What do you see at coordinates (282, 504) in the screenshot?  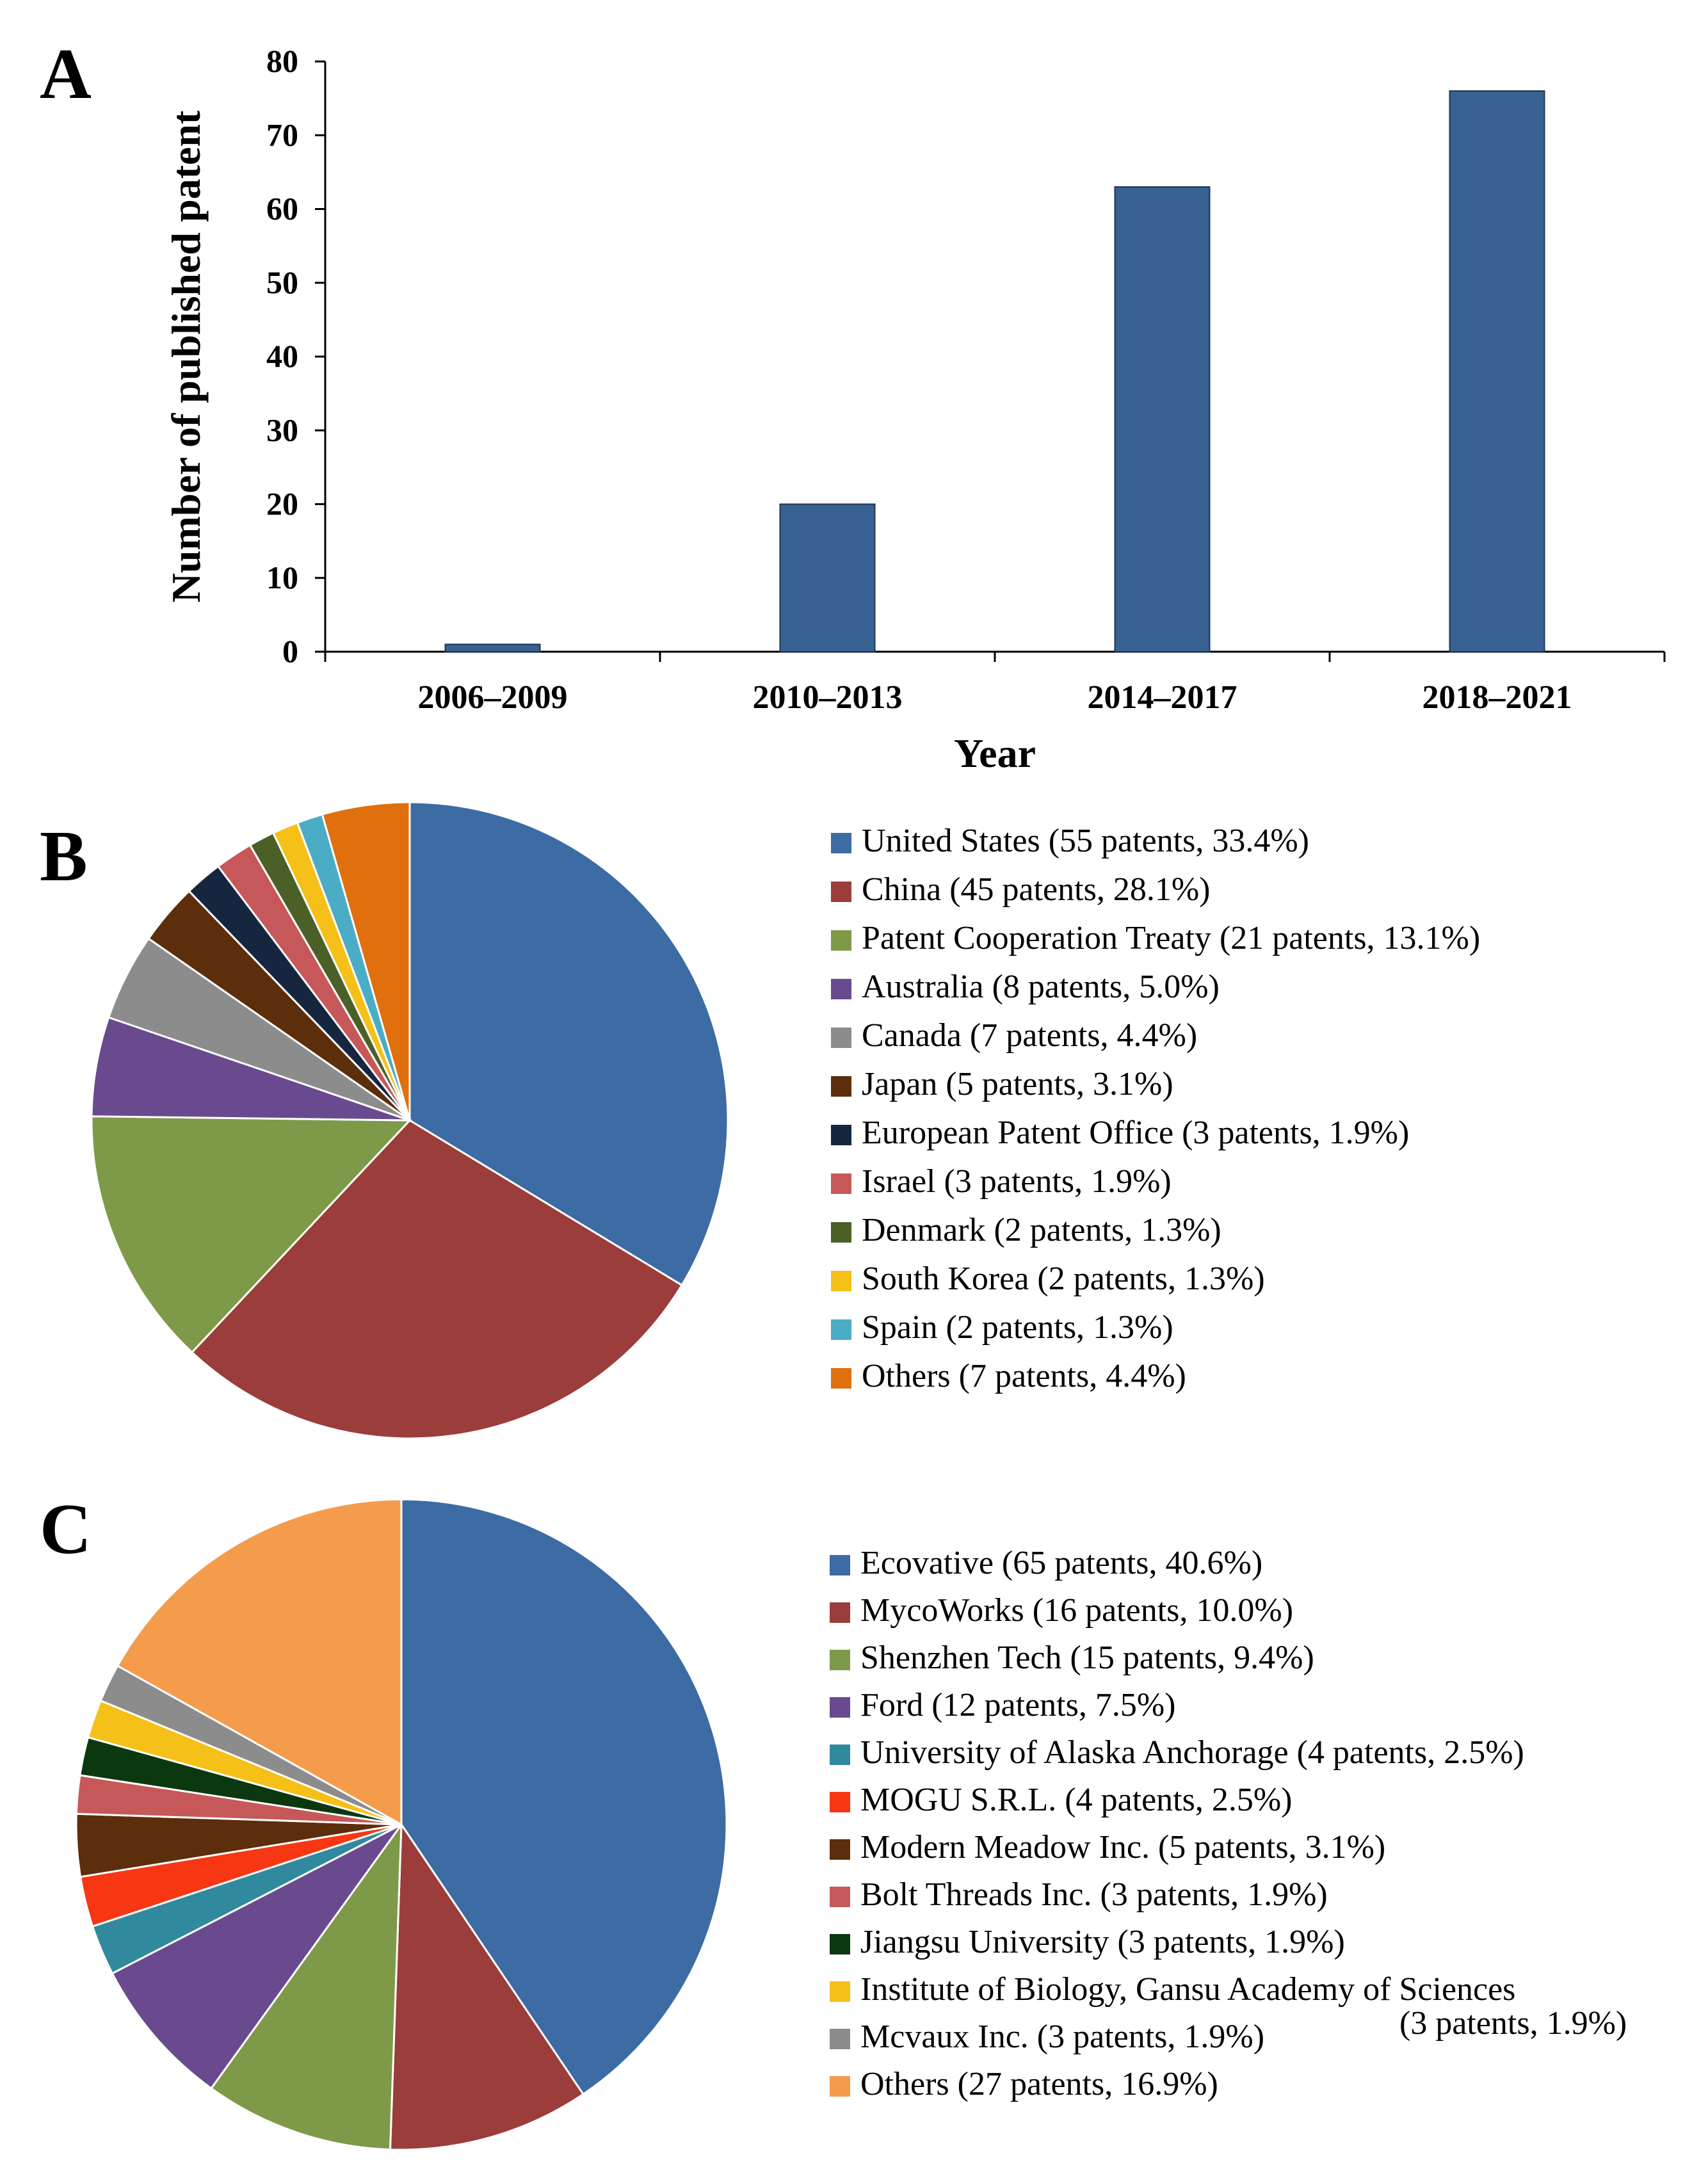 I see `y-tick-label: 20` at bounding box center [282, 504].